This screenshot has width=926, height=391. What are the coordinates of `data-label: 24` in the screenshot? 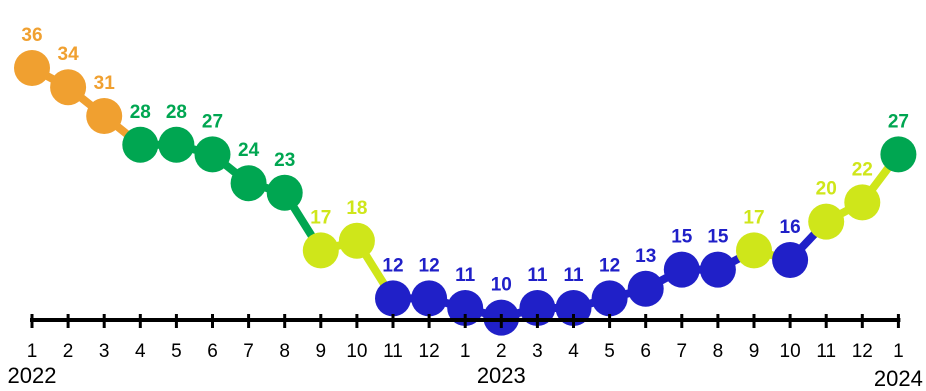 It's located at (249, 150).